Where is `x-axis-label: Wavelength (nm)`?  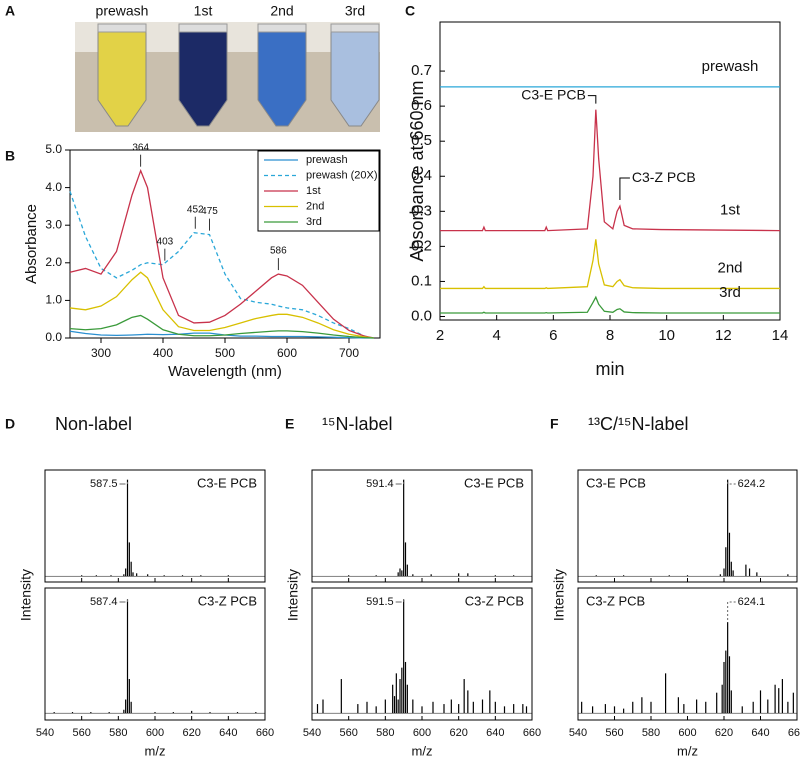 x-axis-label: Wavelength (nm) is located at coordinates (225, 371).